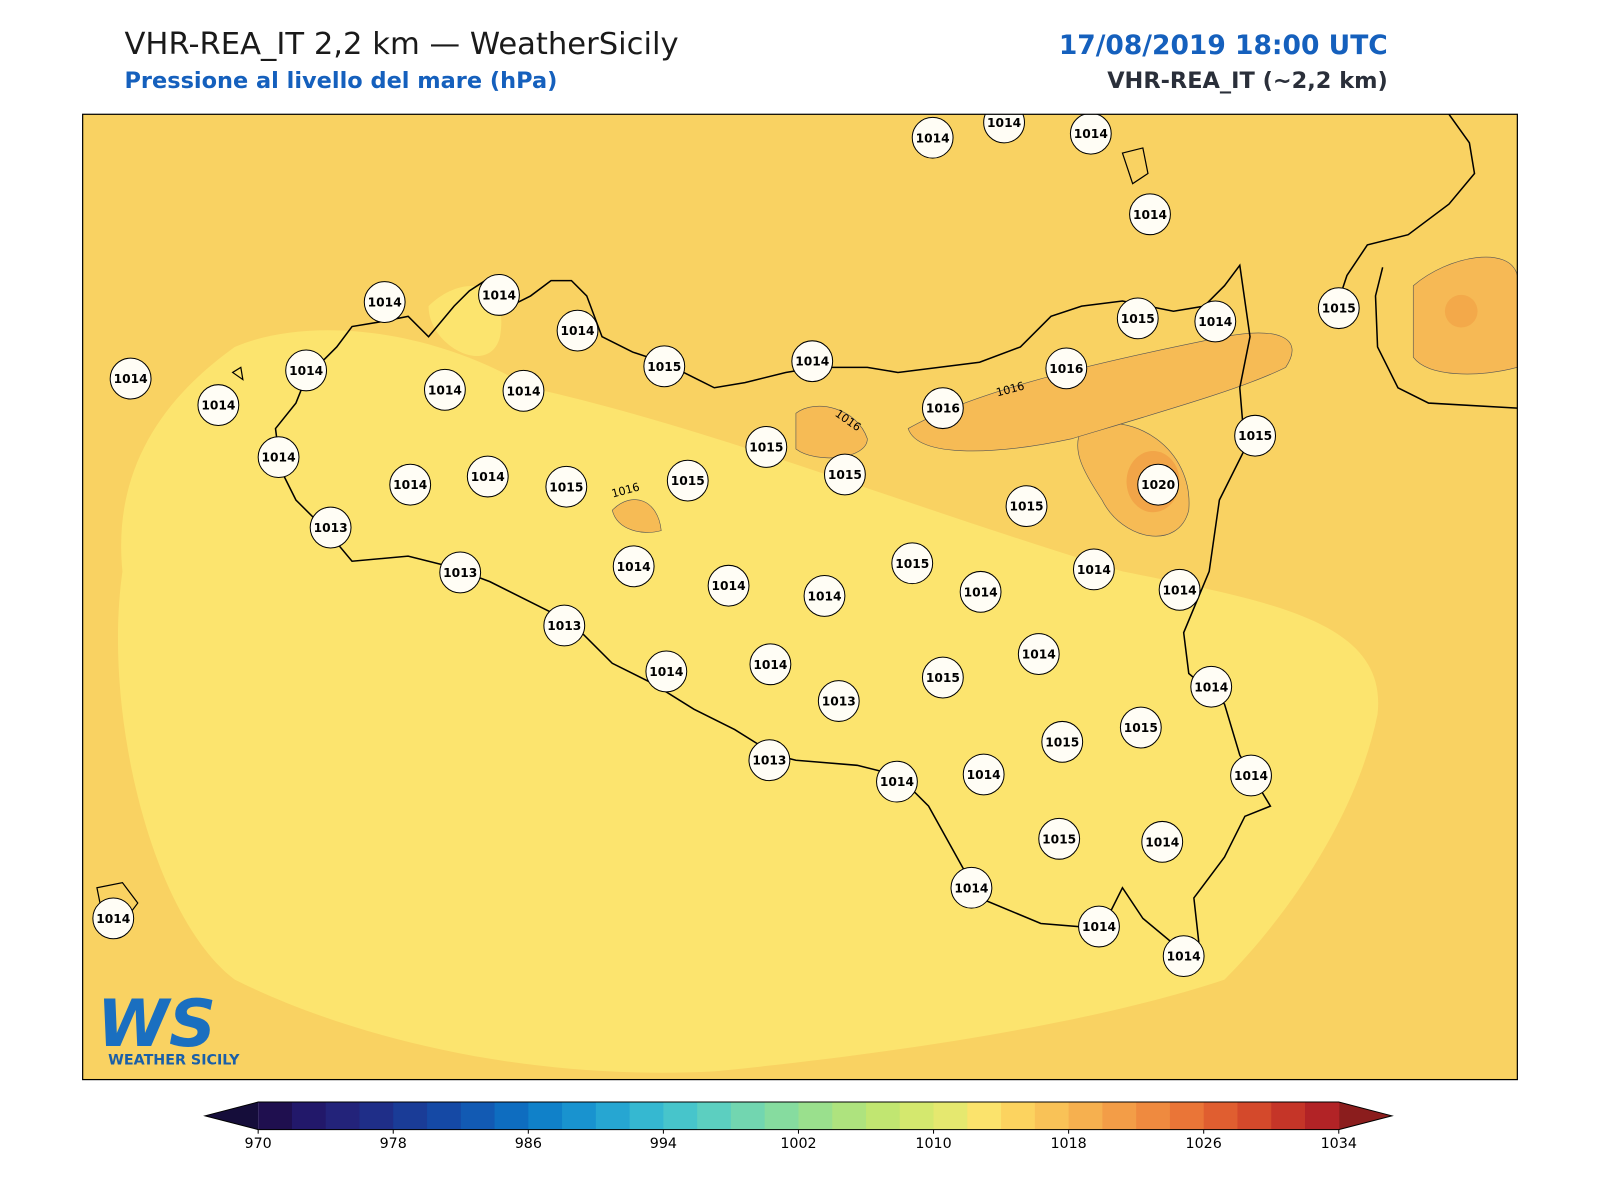  What do you see at coordinates (258, 1144) in the screenshot?
I see `colorbar-tick-label: 970` at bounding box center [258, 1144].